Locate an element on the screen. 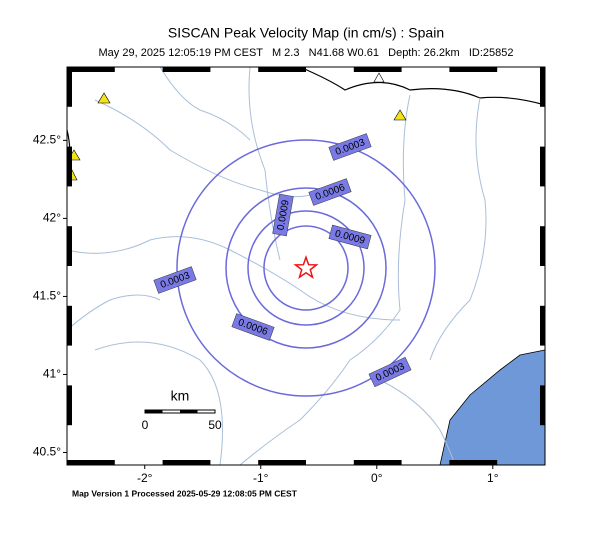 This screenshot has width=595, height=539. y-tick-label: 40.5° is located at coordinates (47, 452).